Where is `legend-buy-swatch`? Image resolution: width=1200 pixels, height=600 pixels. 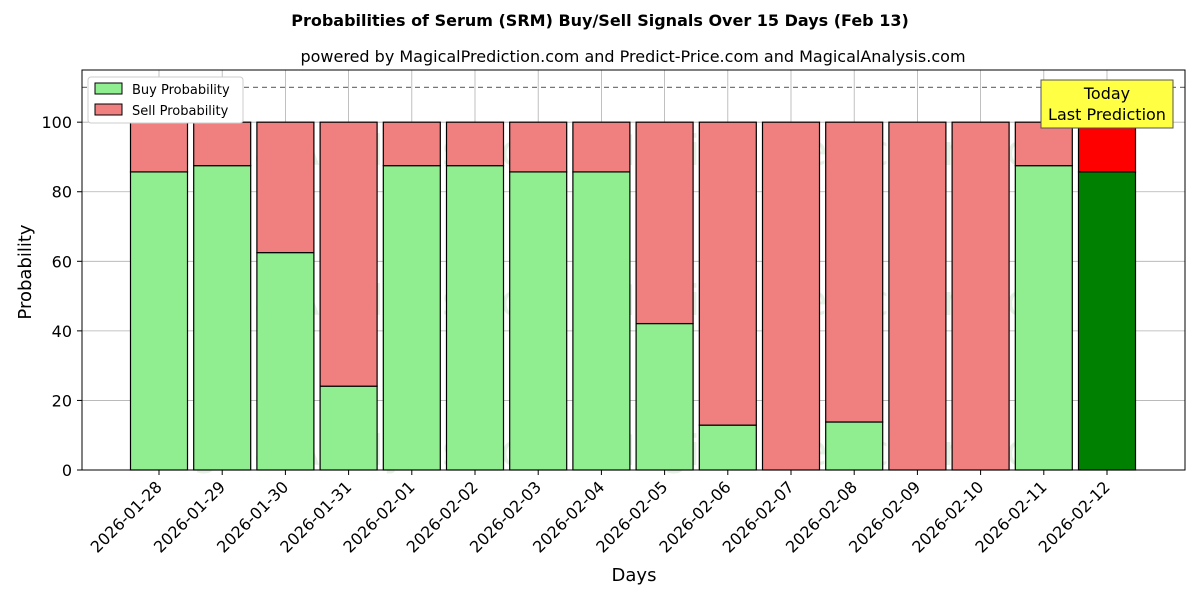
legend-buy-swatch is located at coordinates (108, 88).